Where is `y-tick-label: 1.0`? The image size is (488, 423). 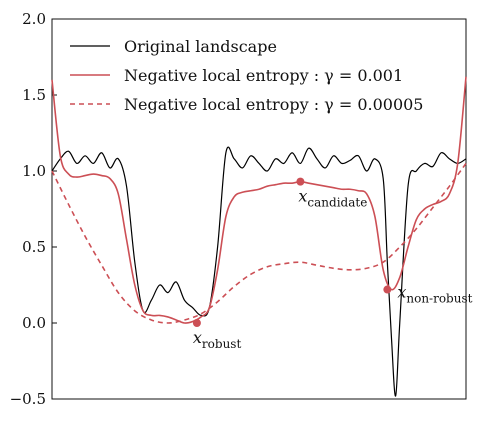 y-tick-label: 1.0 is located at coordinates (34, 171).